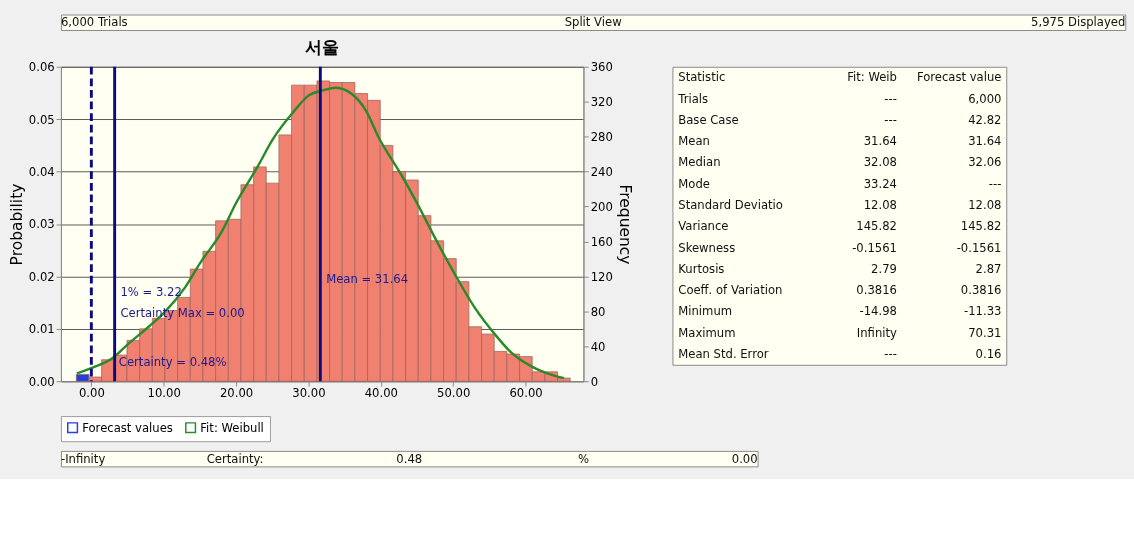 The height and width of the screenshot is (551, 1134). What do you see at coordinates (985, 162) in the screenshot?
I see `text: 32.06` at bounding box center [985, 162].